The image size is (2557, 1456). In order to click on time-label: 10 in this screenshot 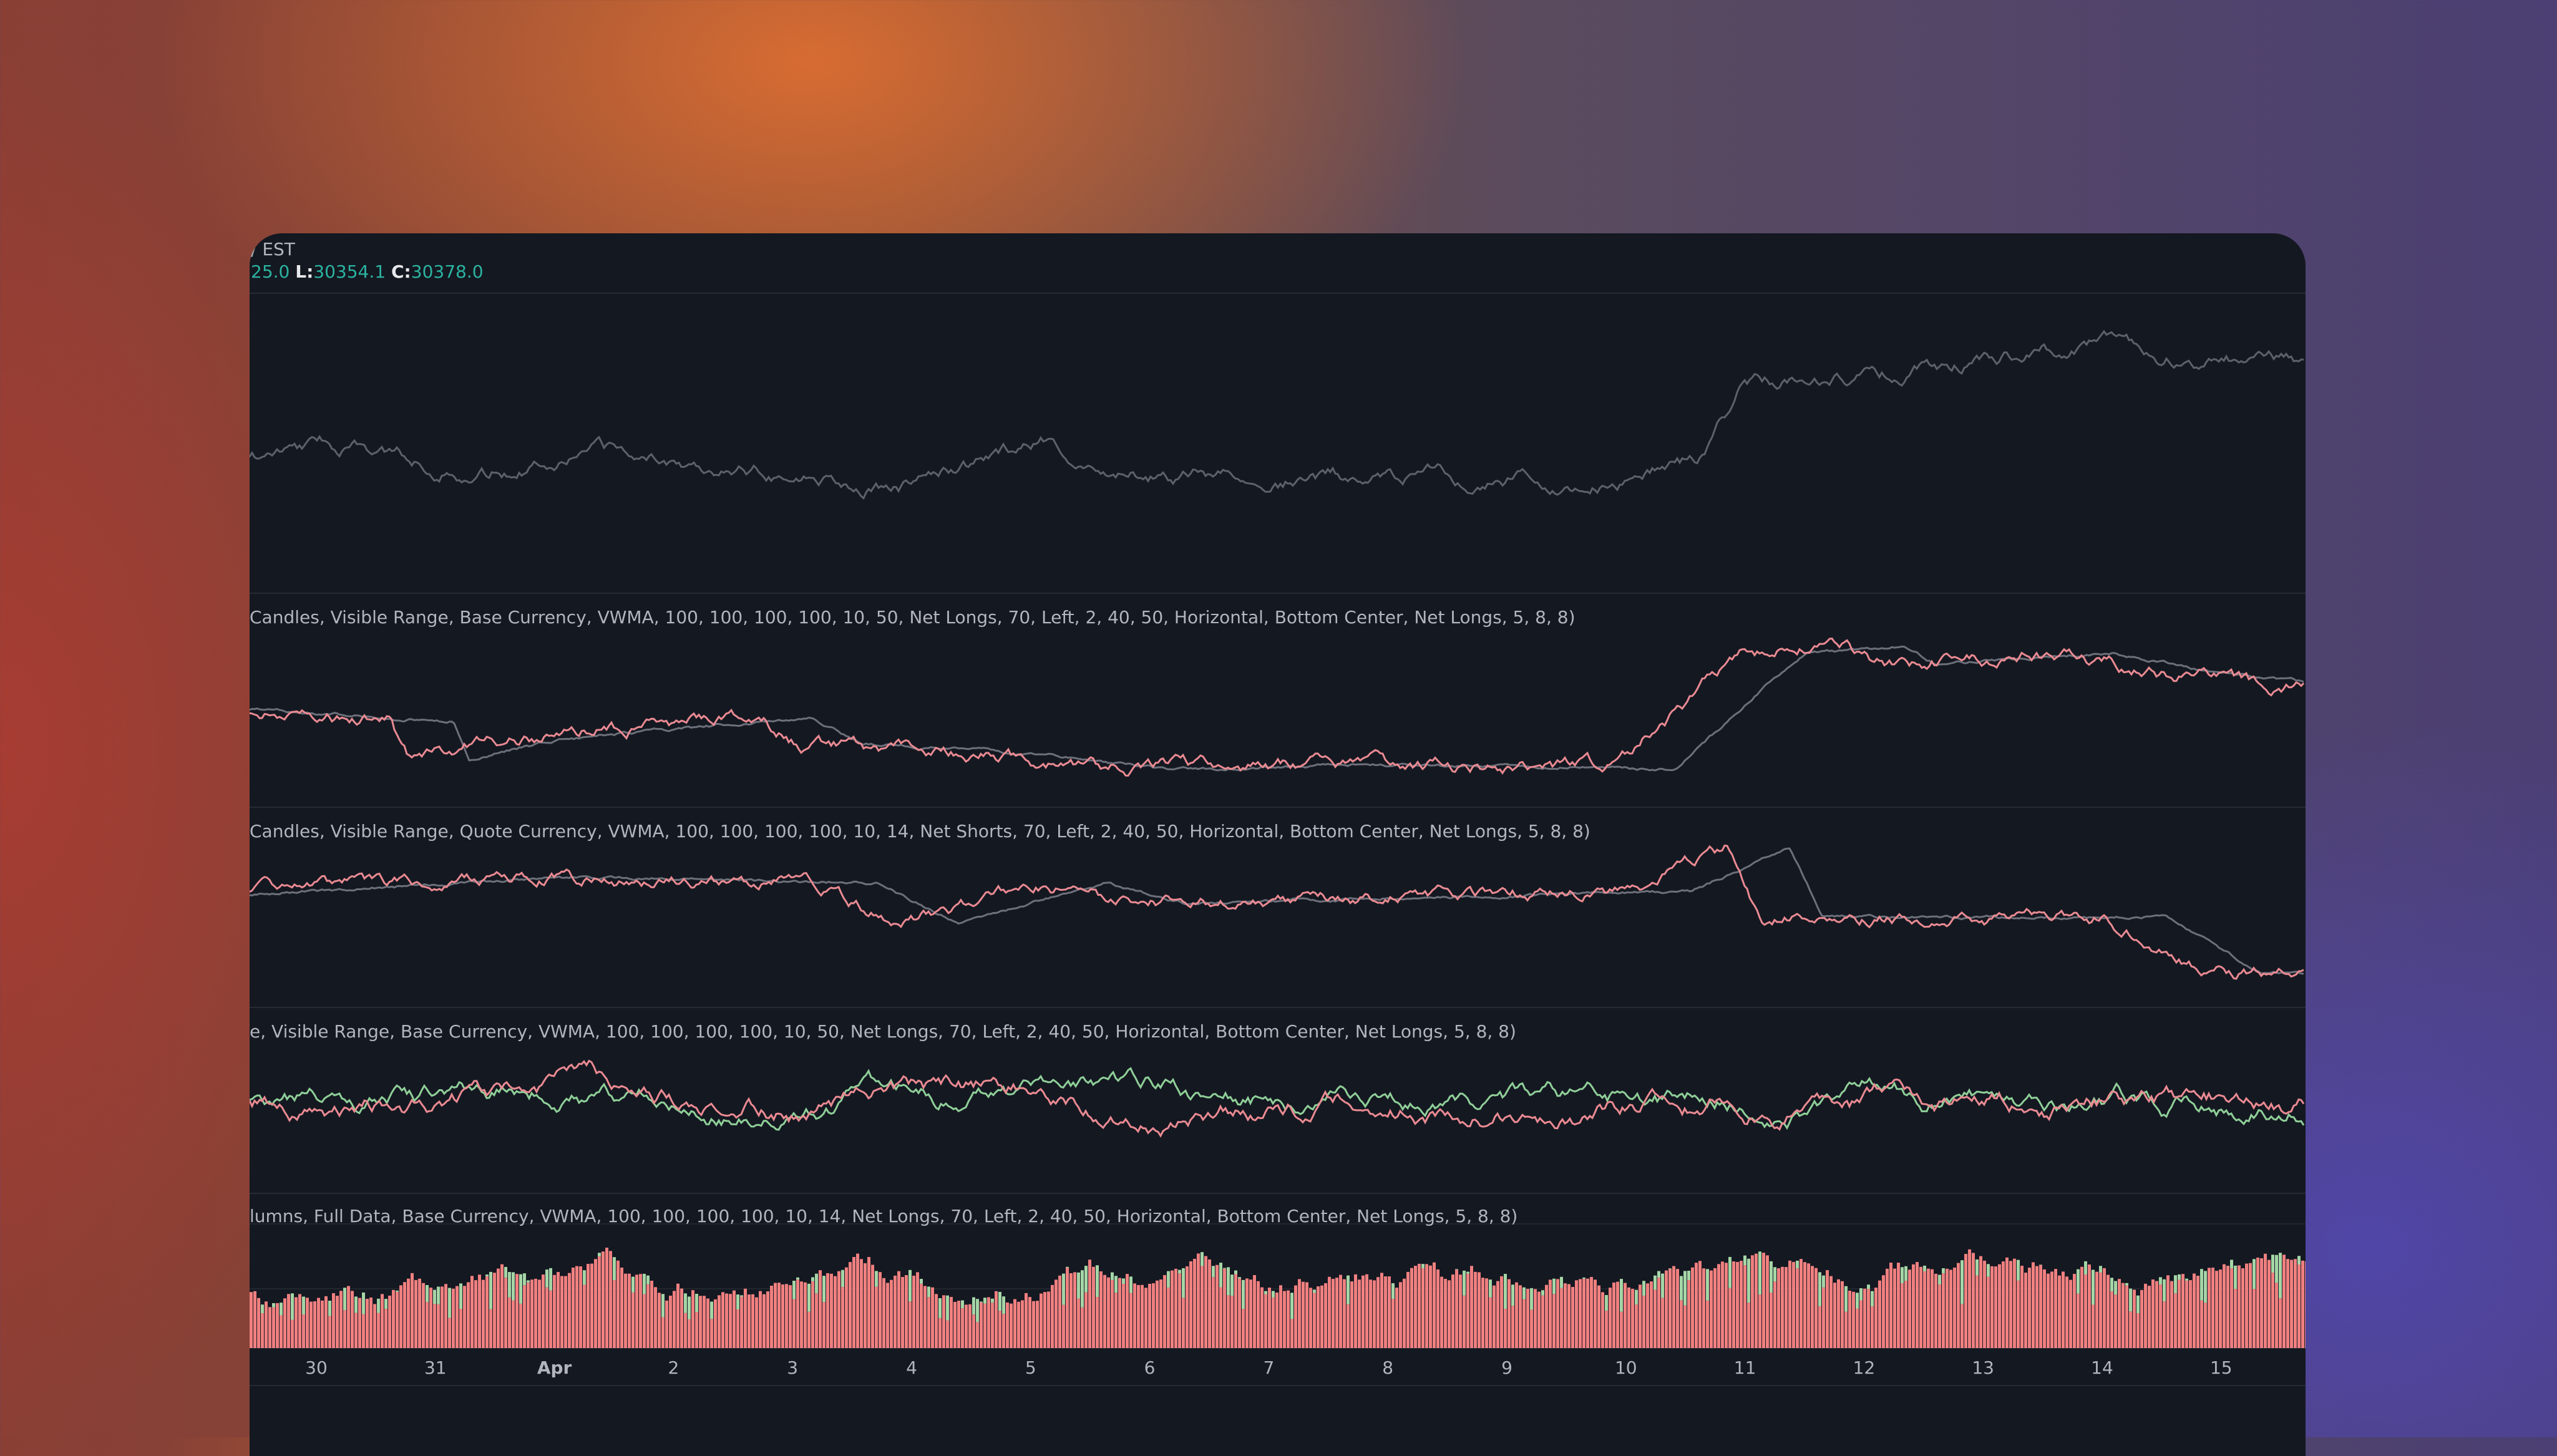, I will do `click(1625, 1367)`.